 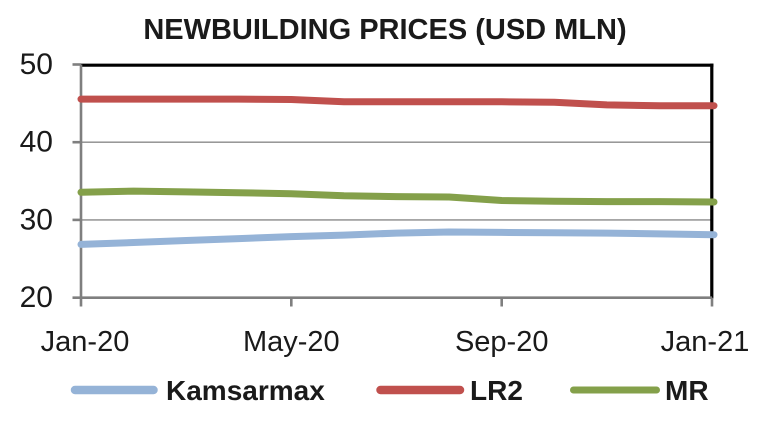 What do you see at coordinates (291, 342) in the screenshot?
I see `svg-text: May-20` at bounding box center [291, 342].